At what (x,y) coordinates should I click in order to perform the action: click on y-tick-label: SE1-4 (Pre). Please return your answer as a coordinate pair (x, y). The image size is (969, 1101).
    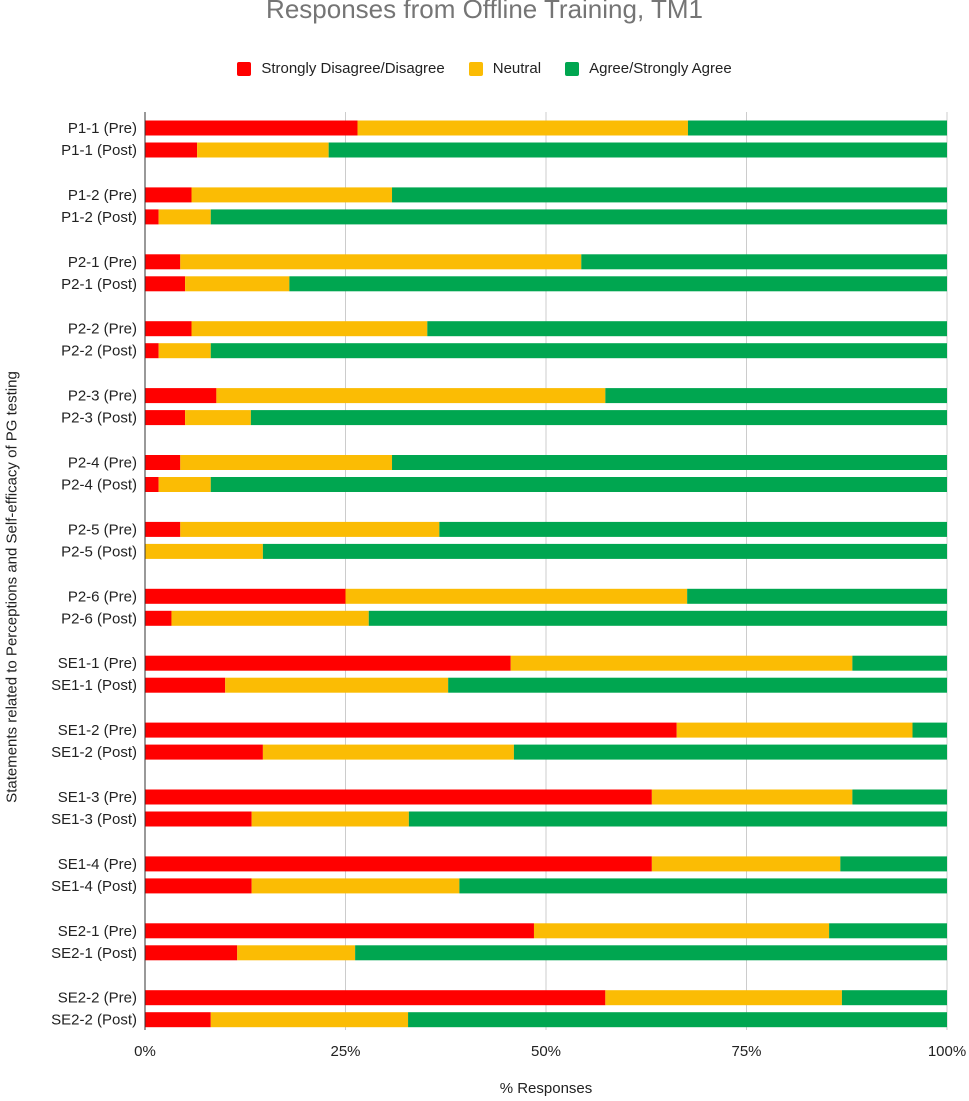
    Looking at the image, I should click on (97, 864).